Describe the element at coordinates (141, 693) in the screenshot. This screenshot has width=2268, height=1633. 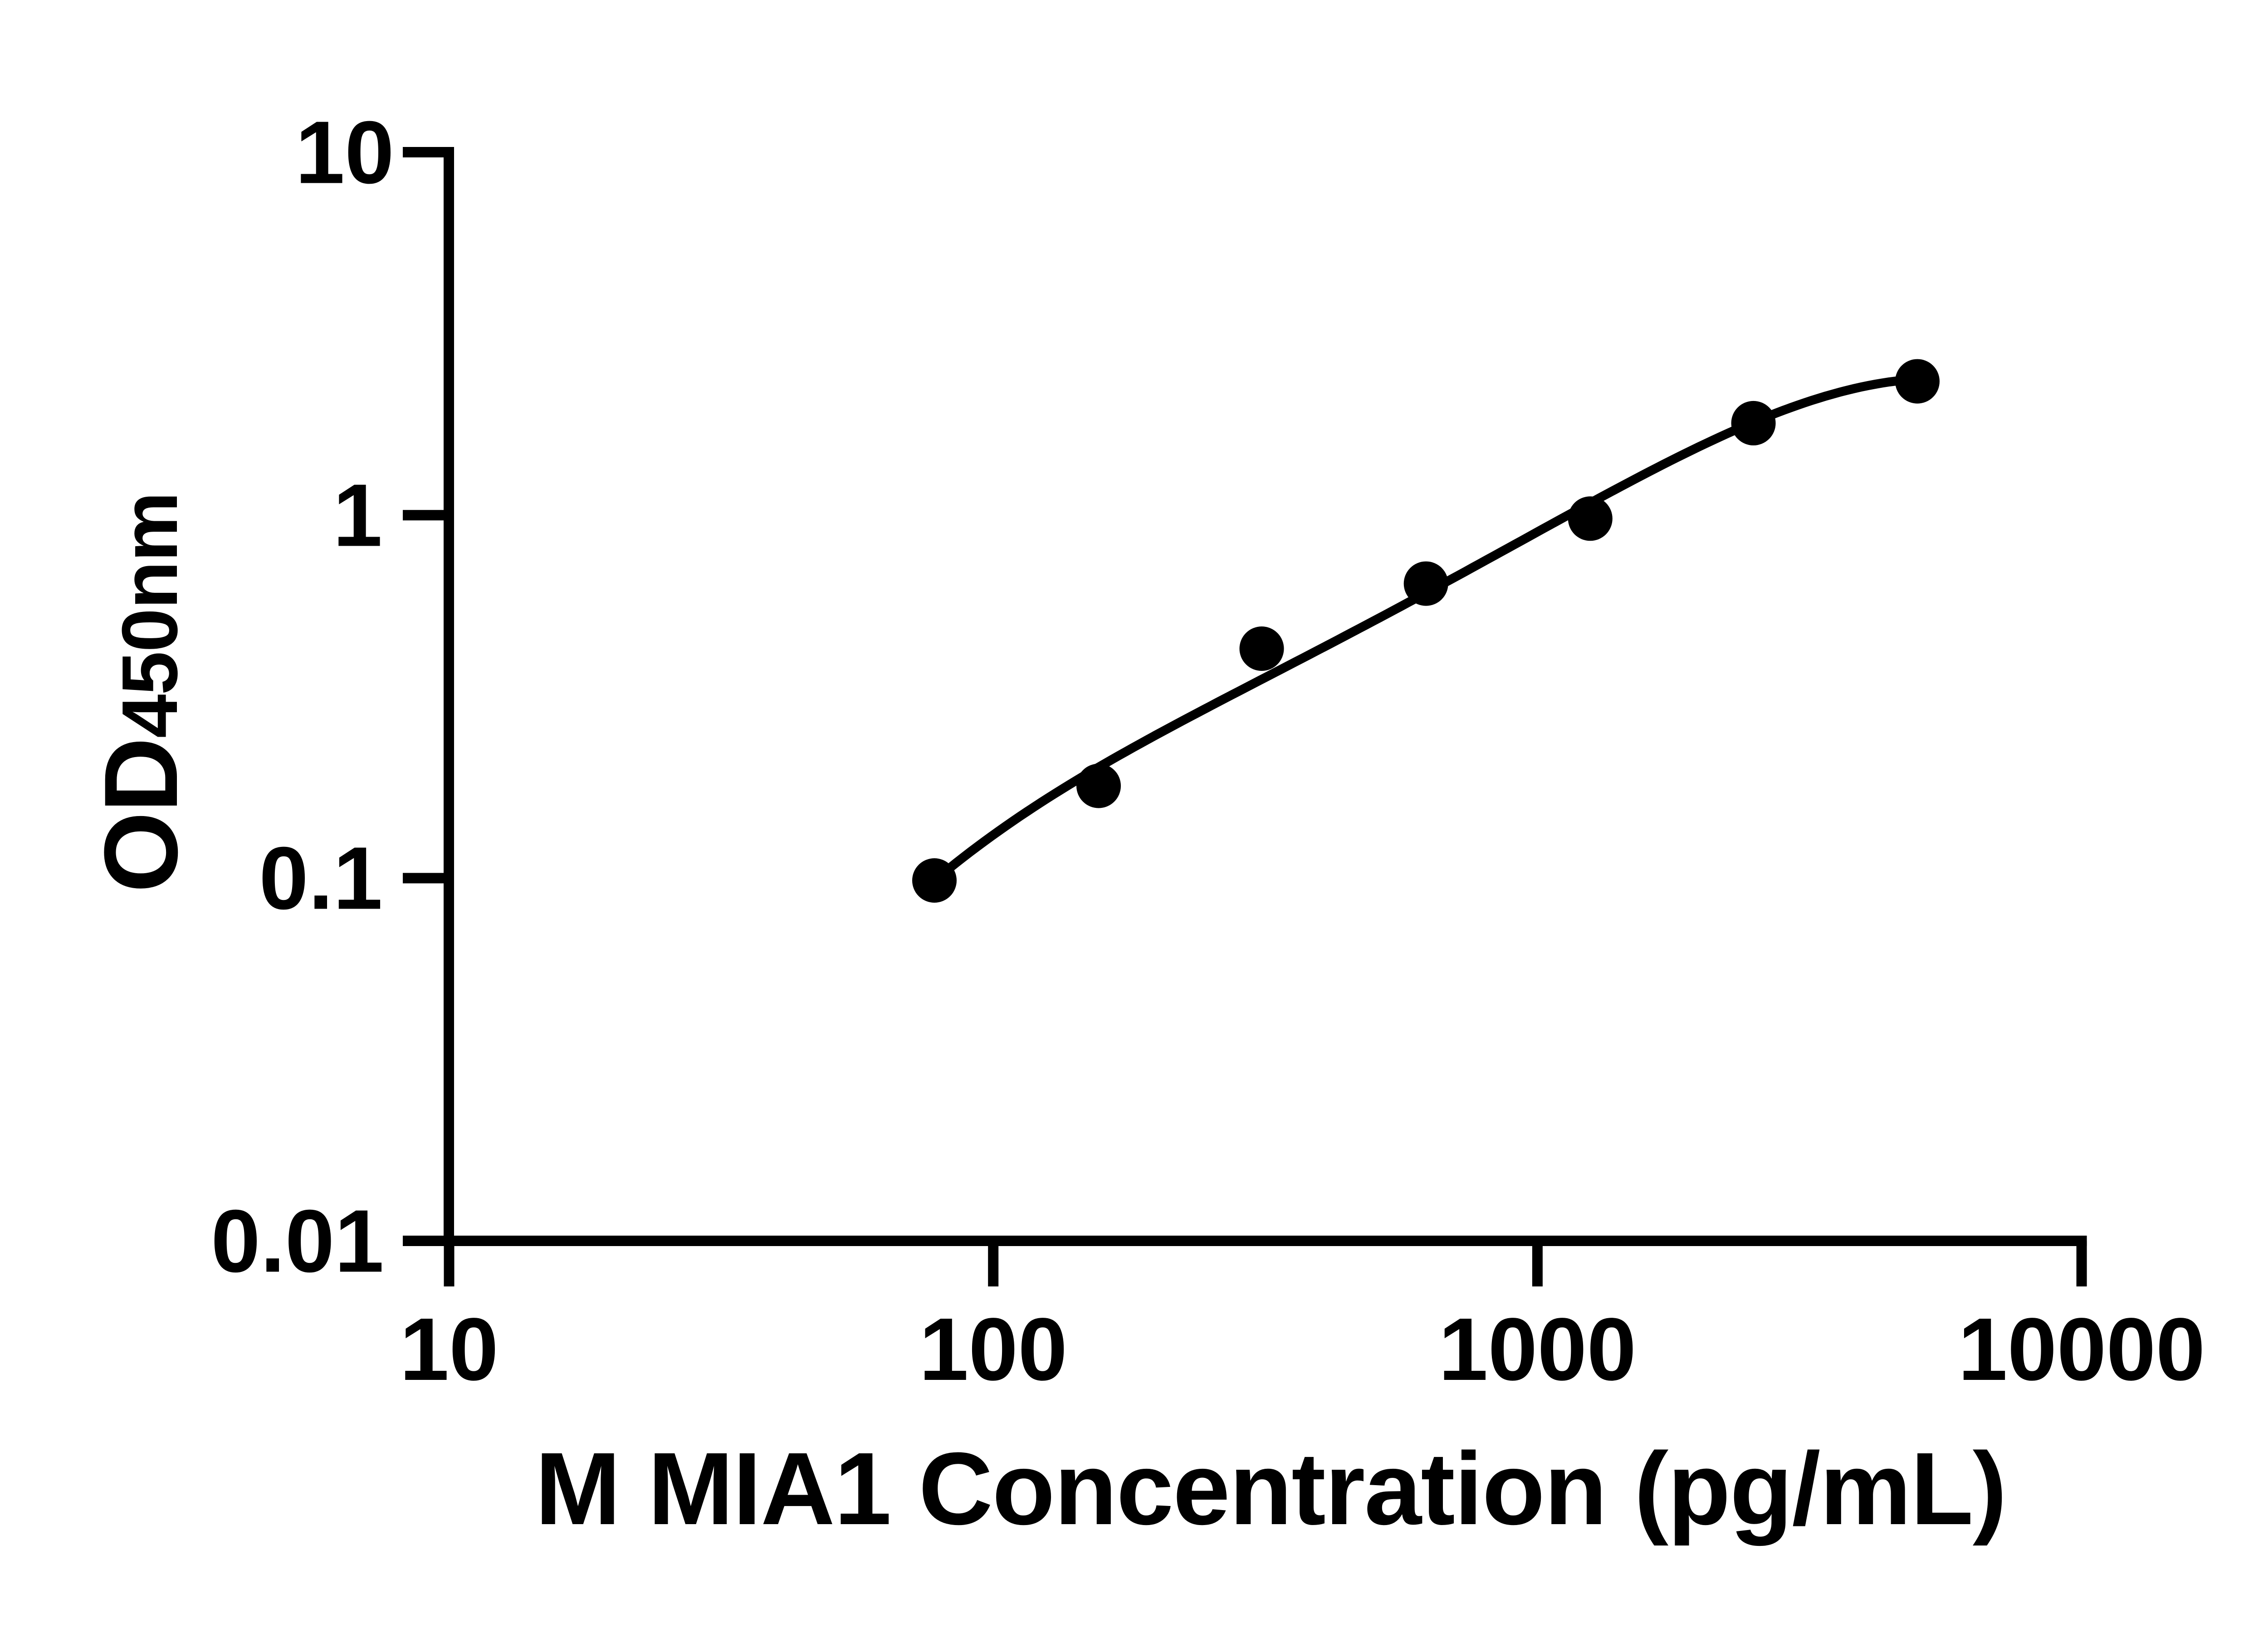
I see `svg-text: OD450nm` at that location.